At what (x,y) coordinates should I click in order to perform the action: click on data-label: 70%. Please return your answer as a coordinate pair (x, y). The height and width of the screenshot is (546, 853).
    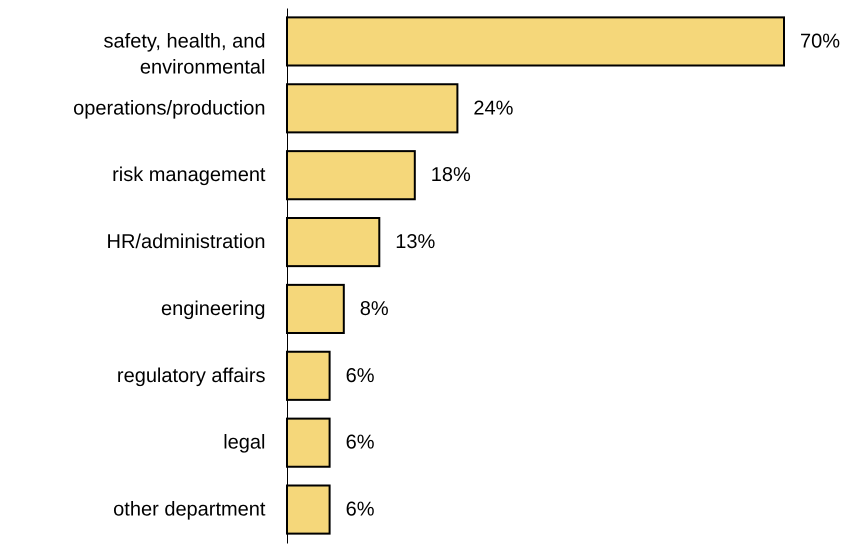
    Looking at the image, I should click on (820, 41).